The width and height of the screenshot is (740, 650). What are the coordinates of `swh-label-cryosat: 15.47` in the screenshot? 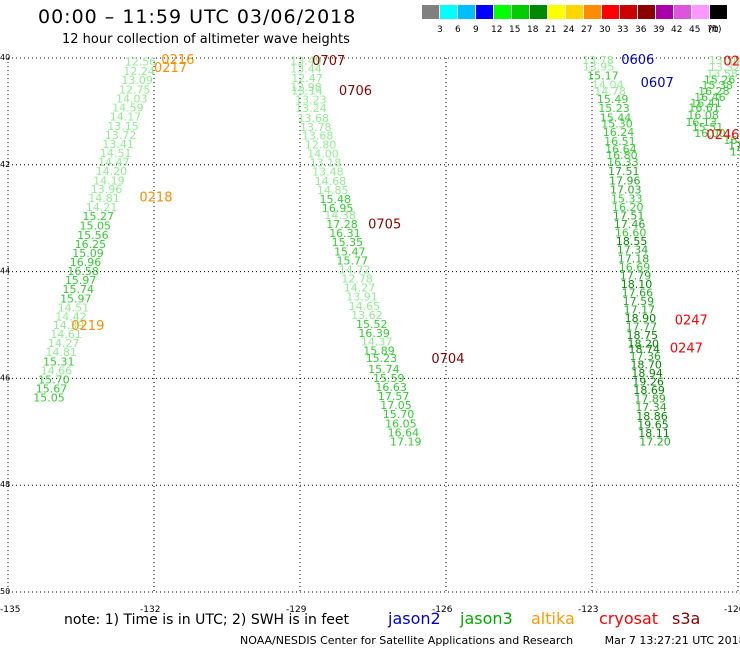 It's located at (350, 251).